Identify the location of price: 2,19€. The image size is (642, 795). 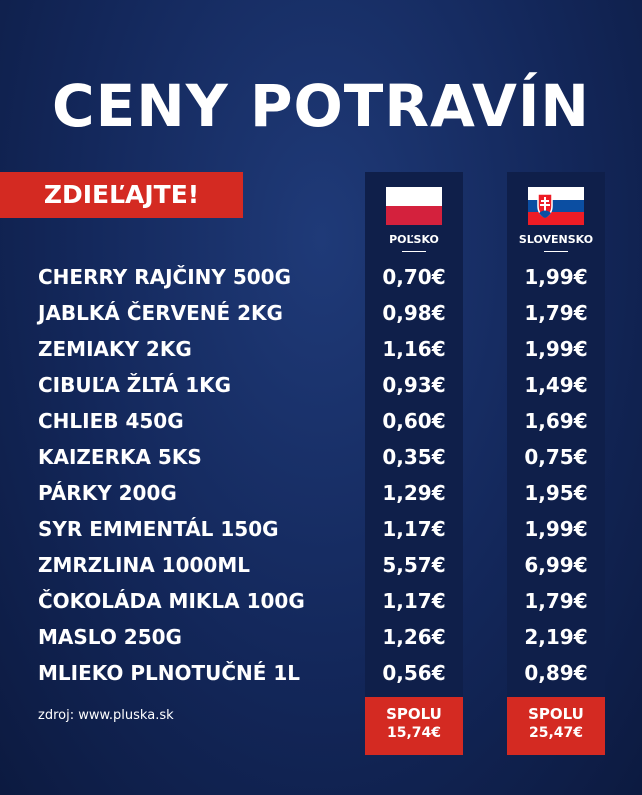
(556, 637).